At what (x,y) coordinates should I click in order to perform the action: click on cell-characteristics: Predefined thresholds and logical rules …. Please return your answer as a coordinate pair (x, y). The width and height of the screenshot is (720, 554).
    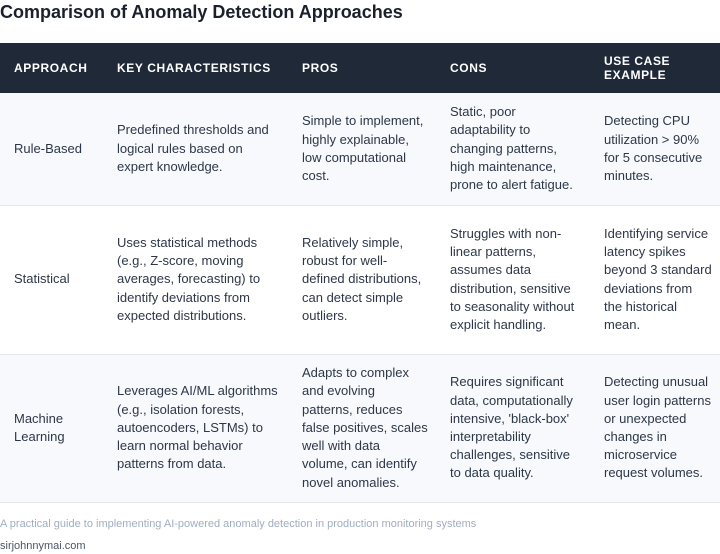
    Looking at the image, I should click on (195, 149).